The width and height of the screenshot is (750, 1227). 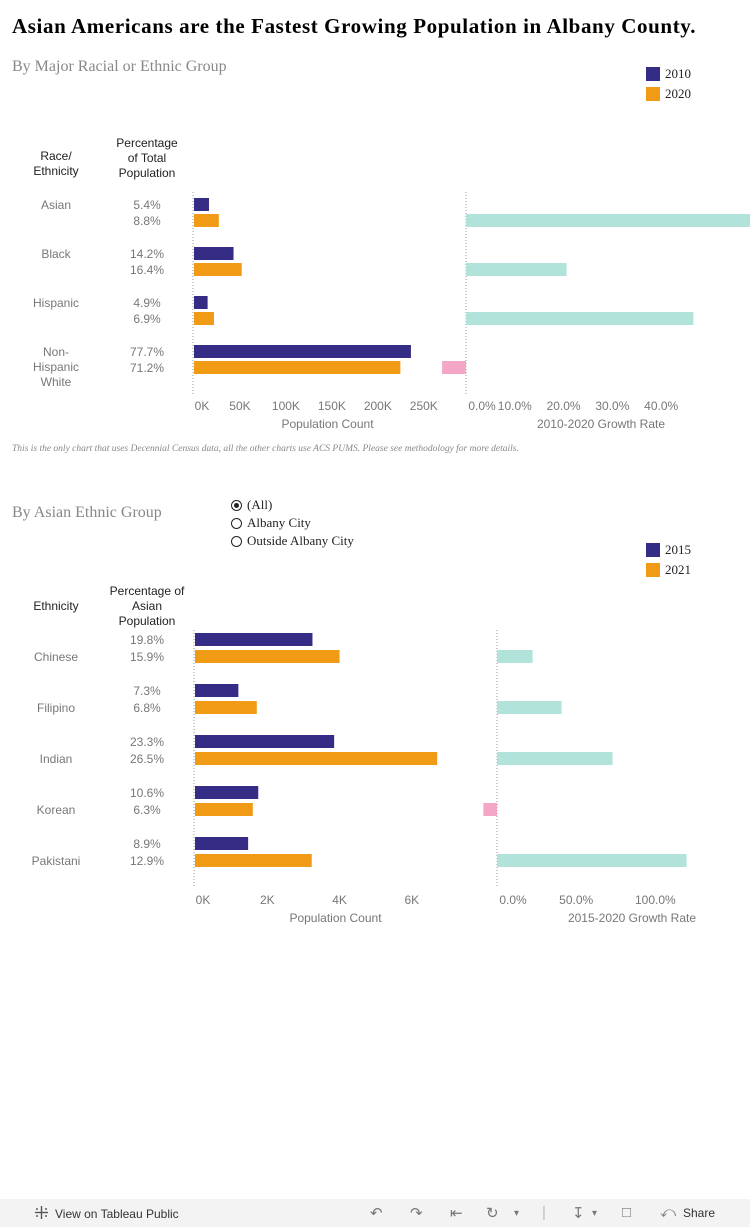 What do you see at coordinates (147, 844) in the screenshot?
I see `percent-label: 8.9%` at bounding box center [147, 844].